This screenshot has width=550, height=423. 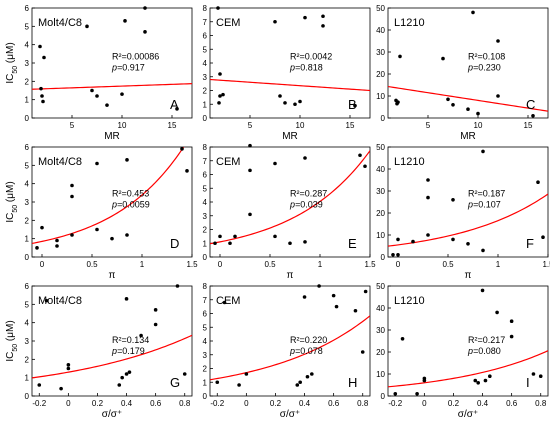 What do you see at coordinates (276, 403) in the screenshot?
I see `x-tick-label: 0.2` at bounding box center [276, 403].